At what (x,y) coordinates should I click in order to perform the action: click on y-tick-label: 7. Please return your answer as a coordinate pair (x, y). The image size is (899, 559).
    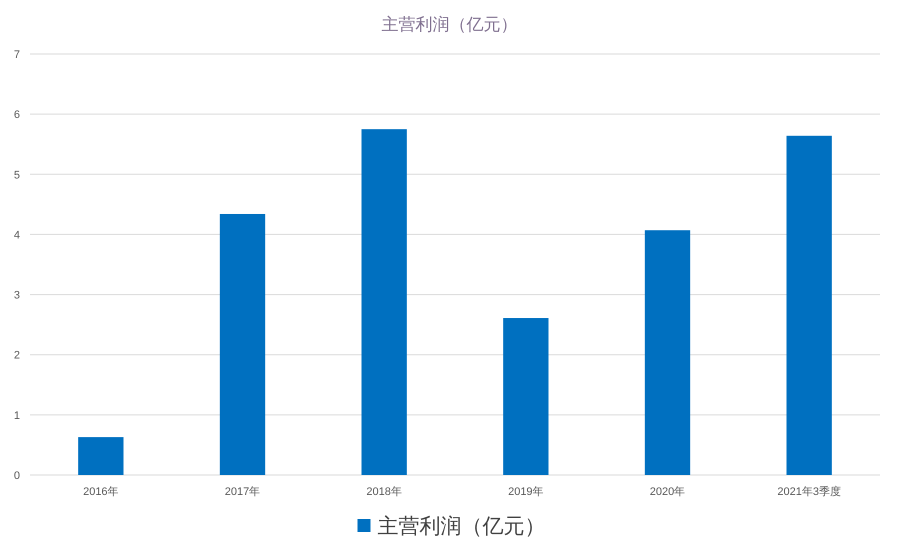
    Looking at the image, I should click on (17, 55).